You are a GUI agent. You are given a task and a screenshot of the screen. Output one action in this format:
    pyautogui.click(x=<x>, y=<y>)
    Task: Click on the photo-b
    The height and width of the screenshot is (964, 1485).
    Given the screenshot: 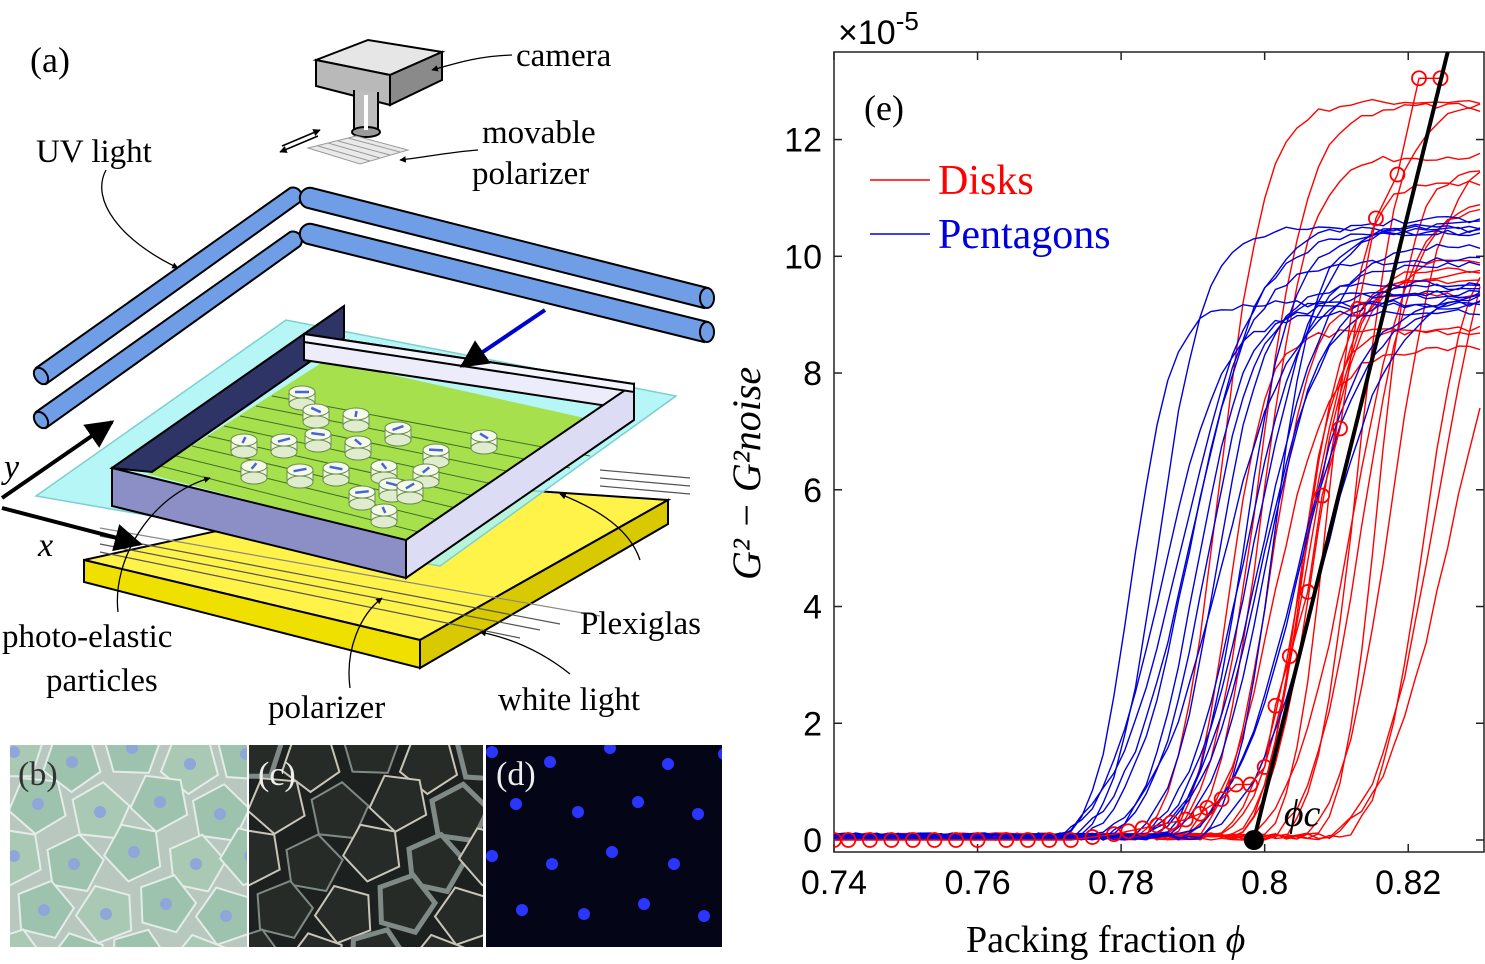 What is the action you would take?
    pyautogui.click(x=128, y=854)
    